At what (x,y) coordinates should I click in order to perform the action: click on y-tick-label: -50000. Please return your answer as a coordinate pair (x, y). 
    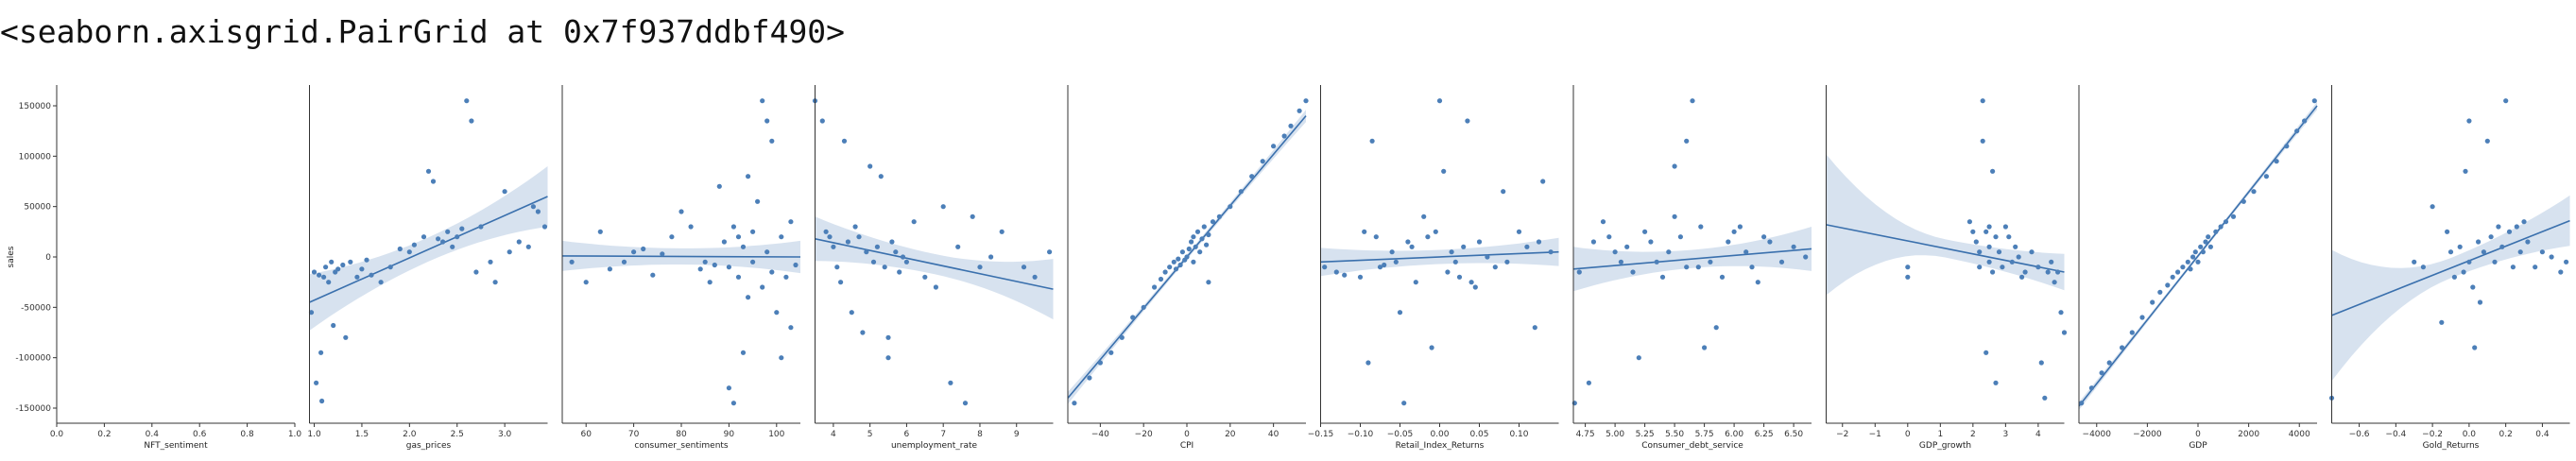
    Looking at the image, I should click on (36, 308).